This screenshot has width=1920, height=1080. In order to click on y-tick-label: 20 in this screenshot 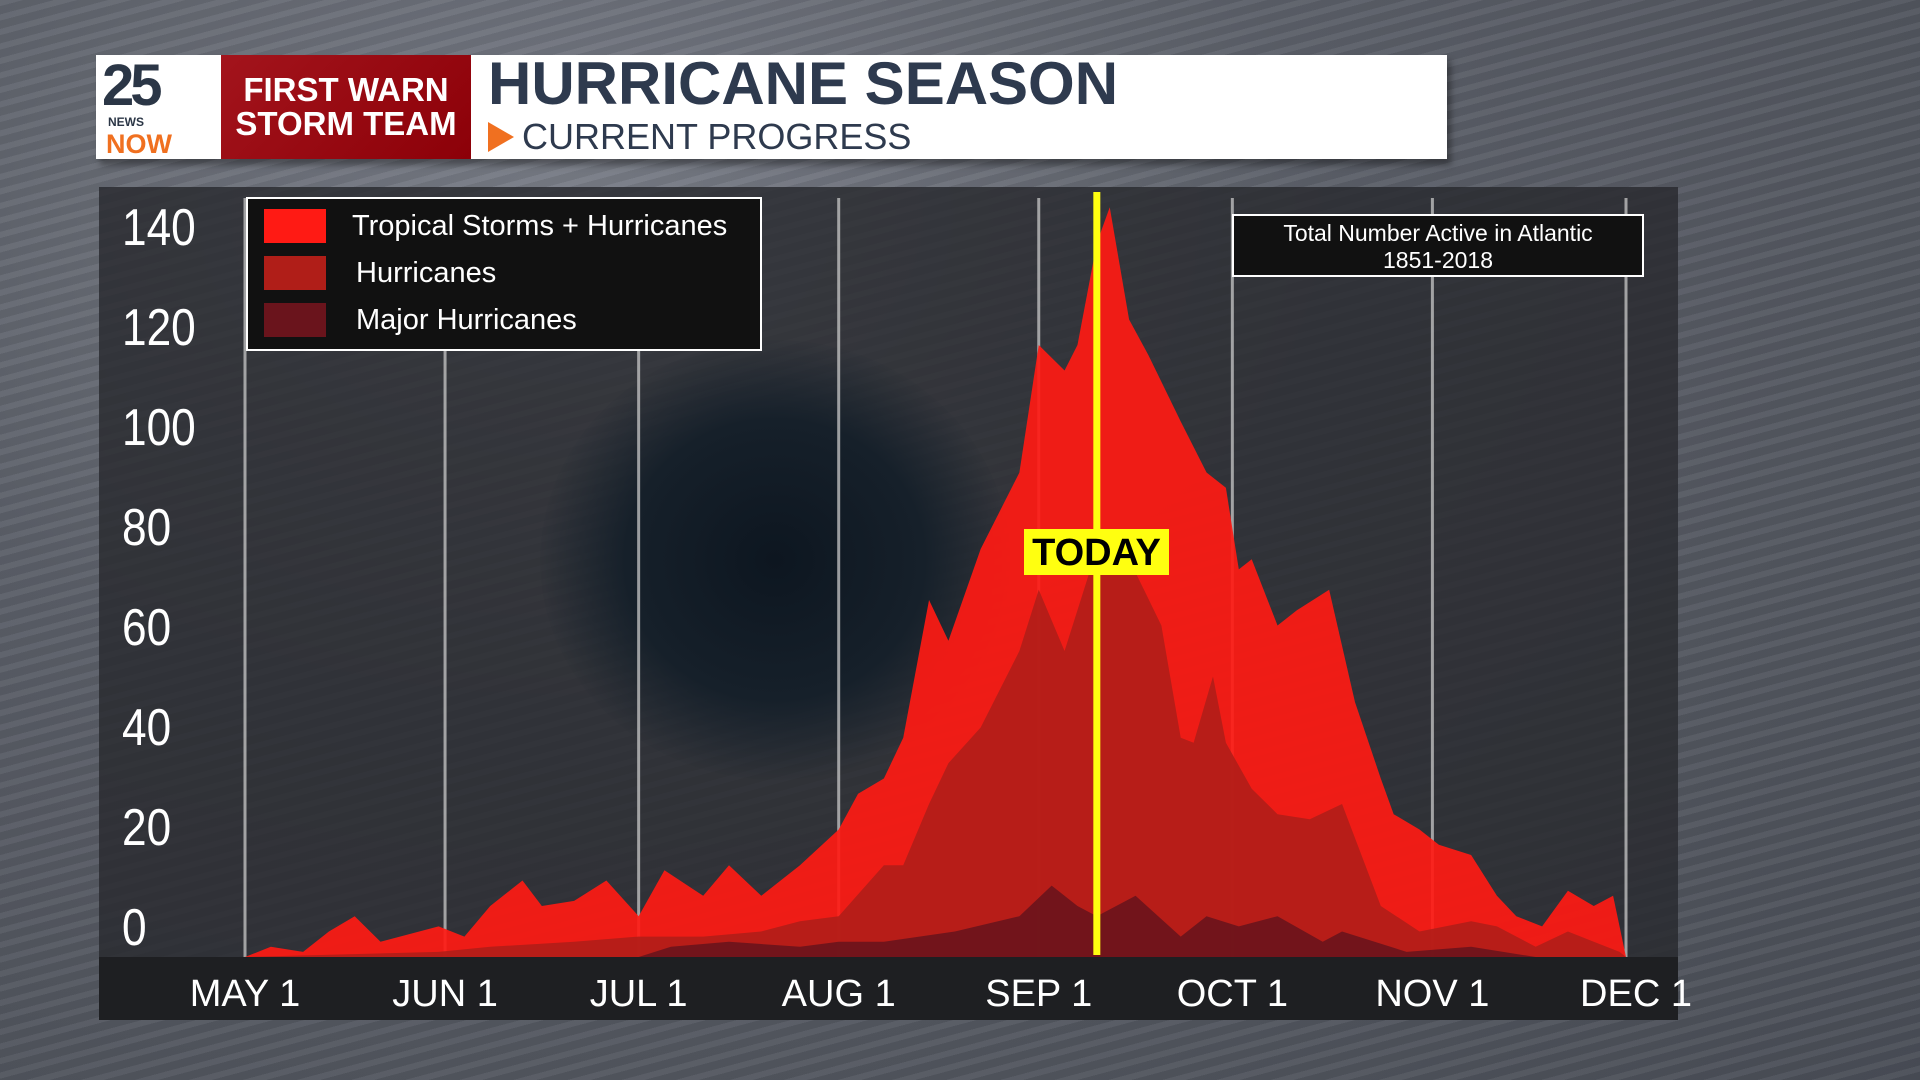, I will do `click(147, 828)`.